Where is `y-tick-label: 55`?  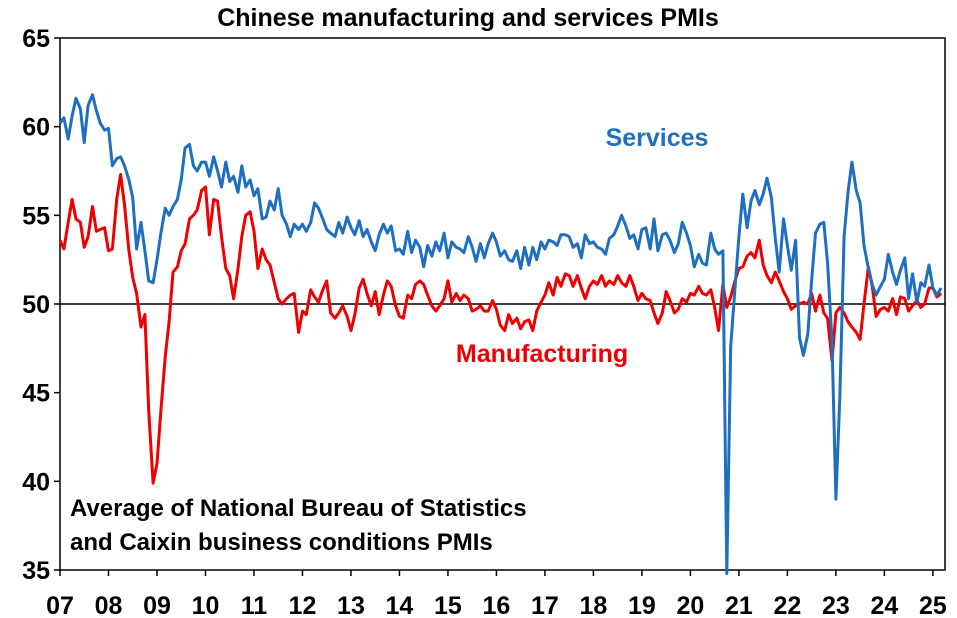
y-tick-label: 55 is located at coordinates (36, 216).